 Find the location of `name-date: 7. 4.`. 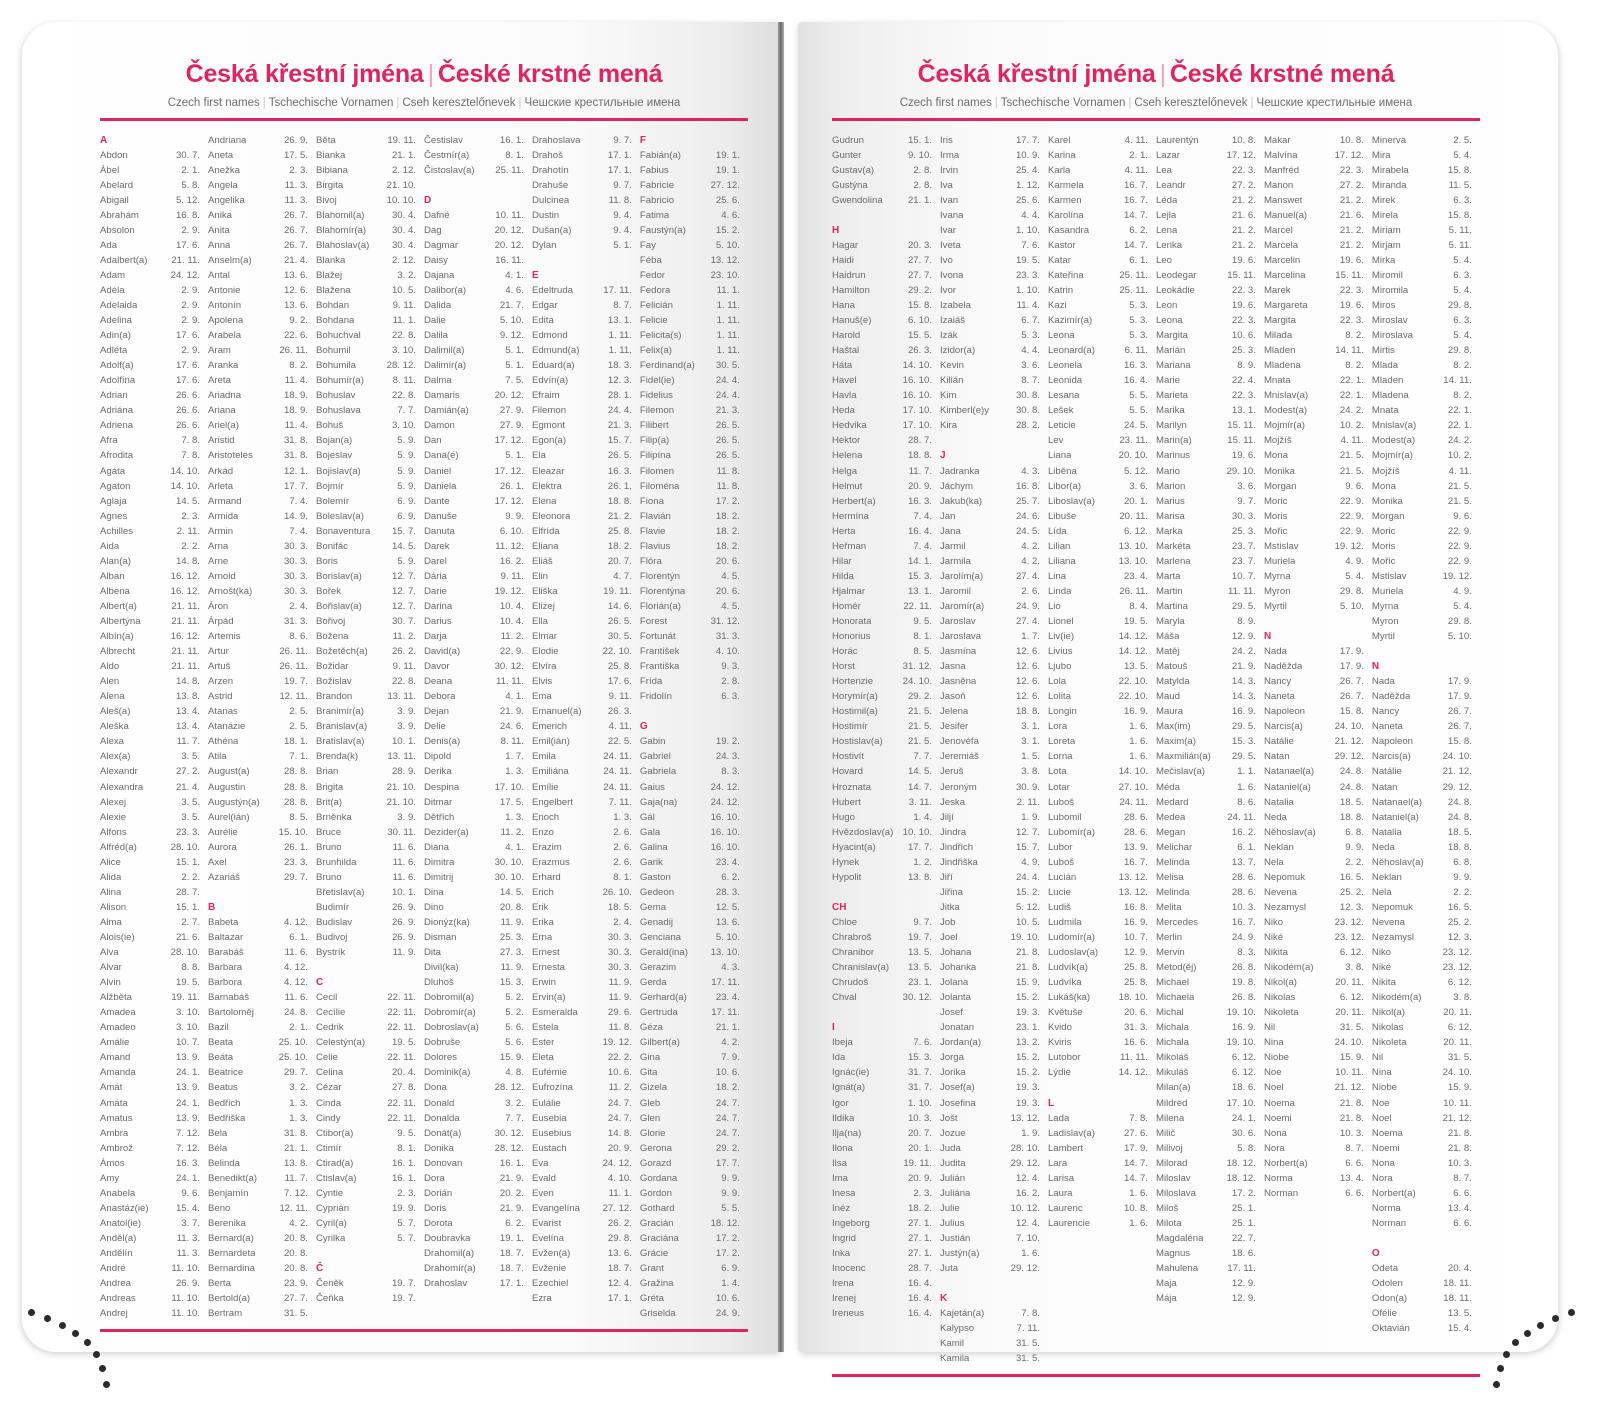

name-date: 7. 4. is located at coordinates (298, 501).